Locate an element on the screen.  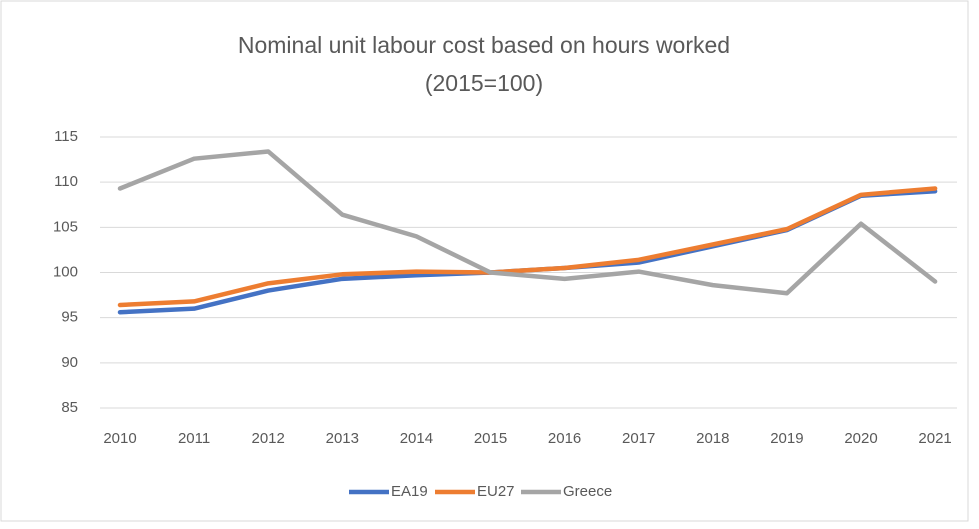
y-tick-label: 95 is located at coordinates (69, 317).